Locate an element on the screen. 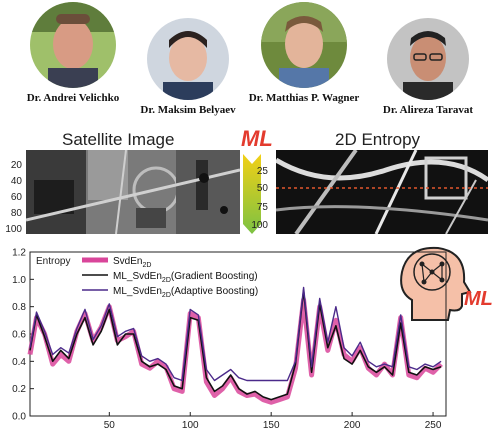 The image size is (495, 433). arrow-right-icon is located at coordinates (252, 194).